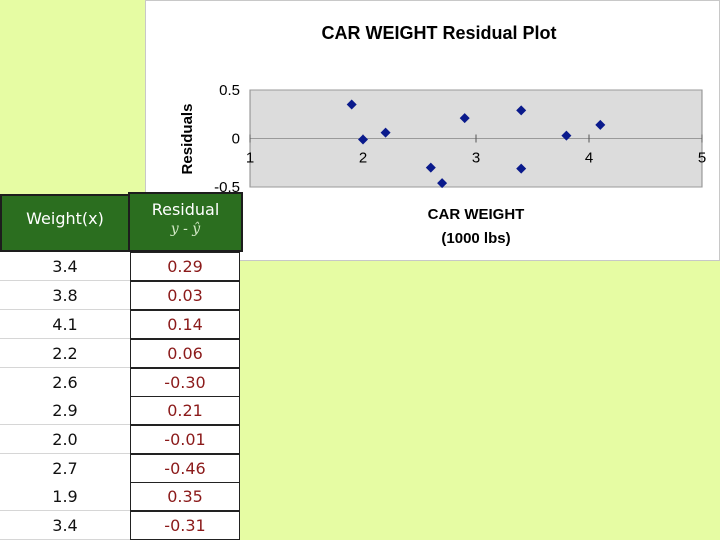 Image resolution: width=720 pixels, height=540 pixels. Describe the element at coordinates (185, 410) in the screenshot. I see `residual-cell: 0.21` at that location.